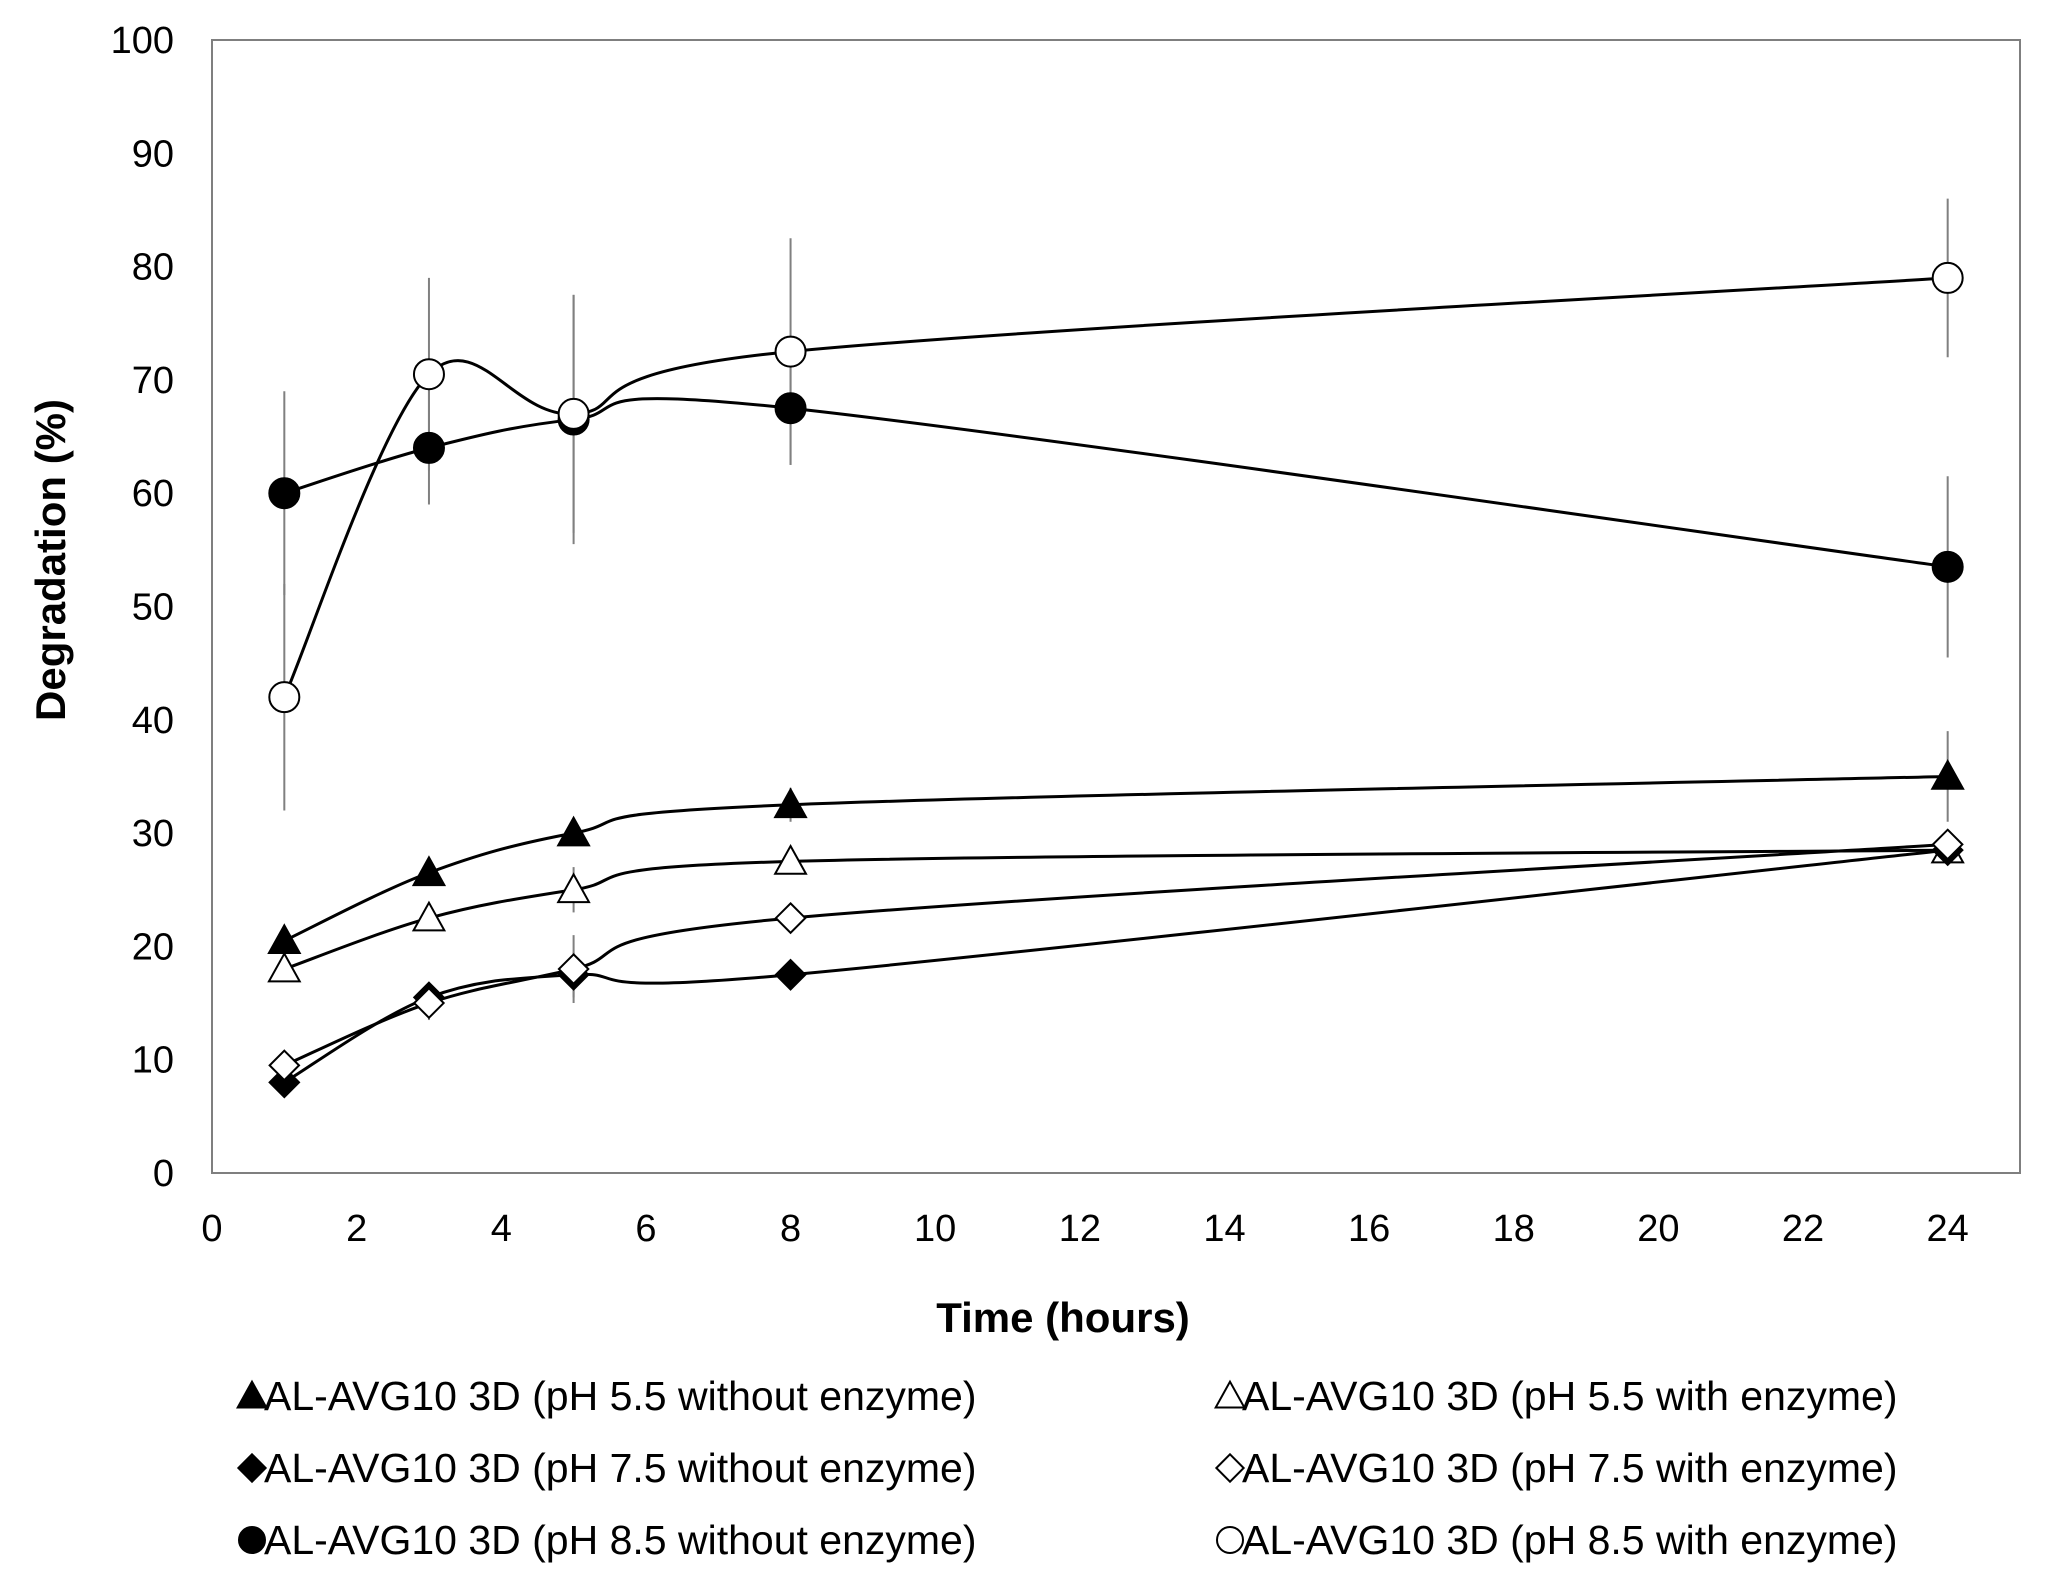 The image size is (2046, 1591). Describe the element at coordinates (142, 41) in the screenshot. I see `y-tick-label: 100` at that location.